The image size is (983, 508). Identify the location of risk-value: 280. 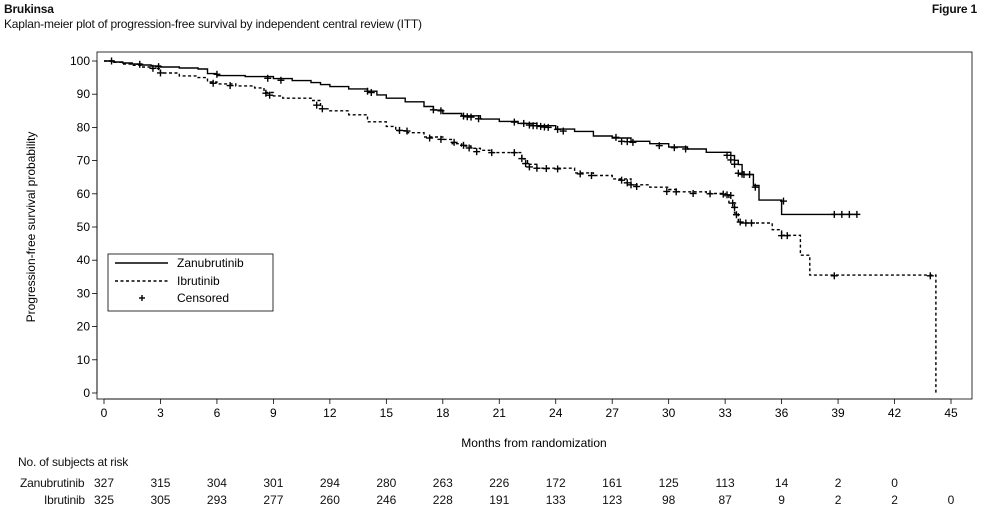
(386, 483).